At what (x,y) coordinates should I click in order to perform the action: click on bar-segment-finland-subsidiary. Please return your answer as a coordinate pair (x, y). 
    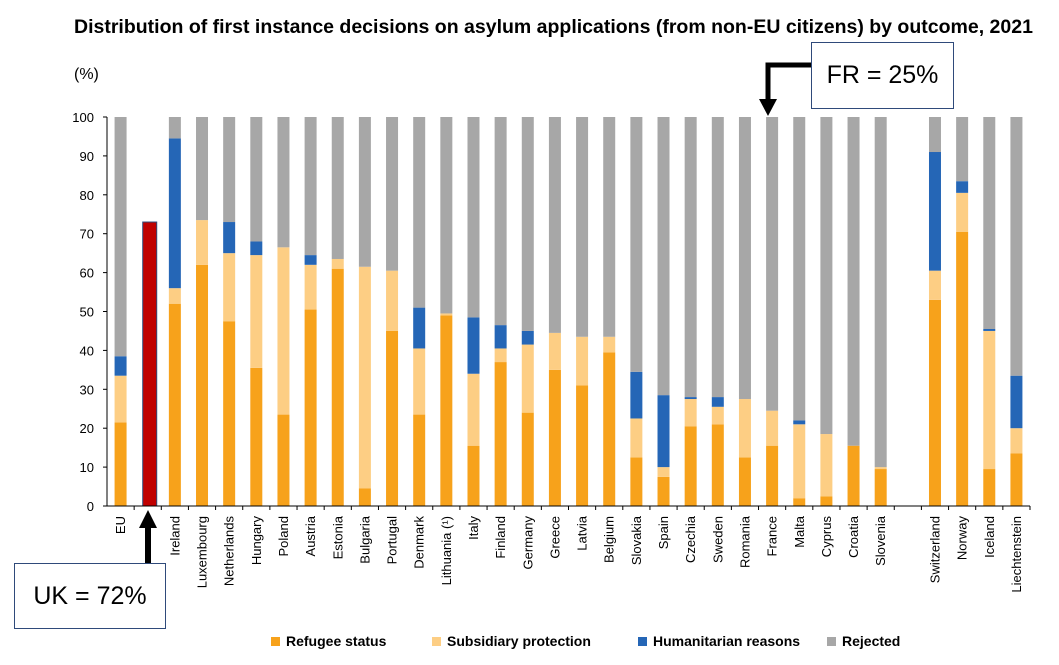
    Looking at the image, I should click on (500, 355).